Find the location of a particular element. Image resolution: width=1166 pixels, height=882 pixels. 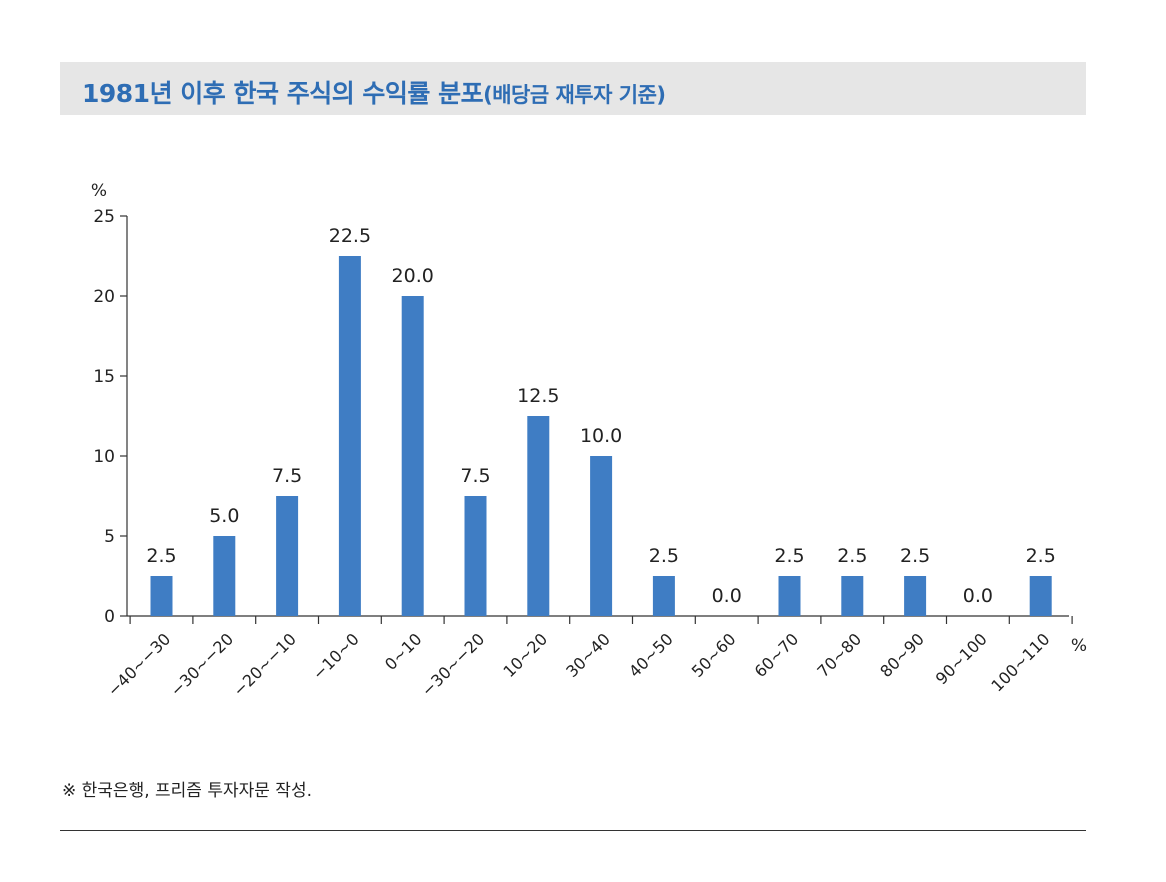

x-category-label: 10~20 is located at coordinates (525, 655).